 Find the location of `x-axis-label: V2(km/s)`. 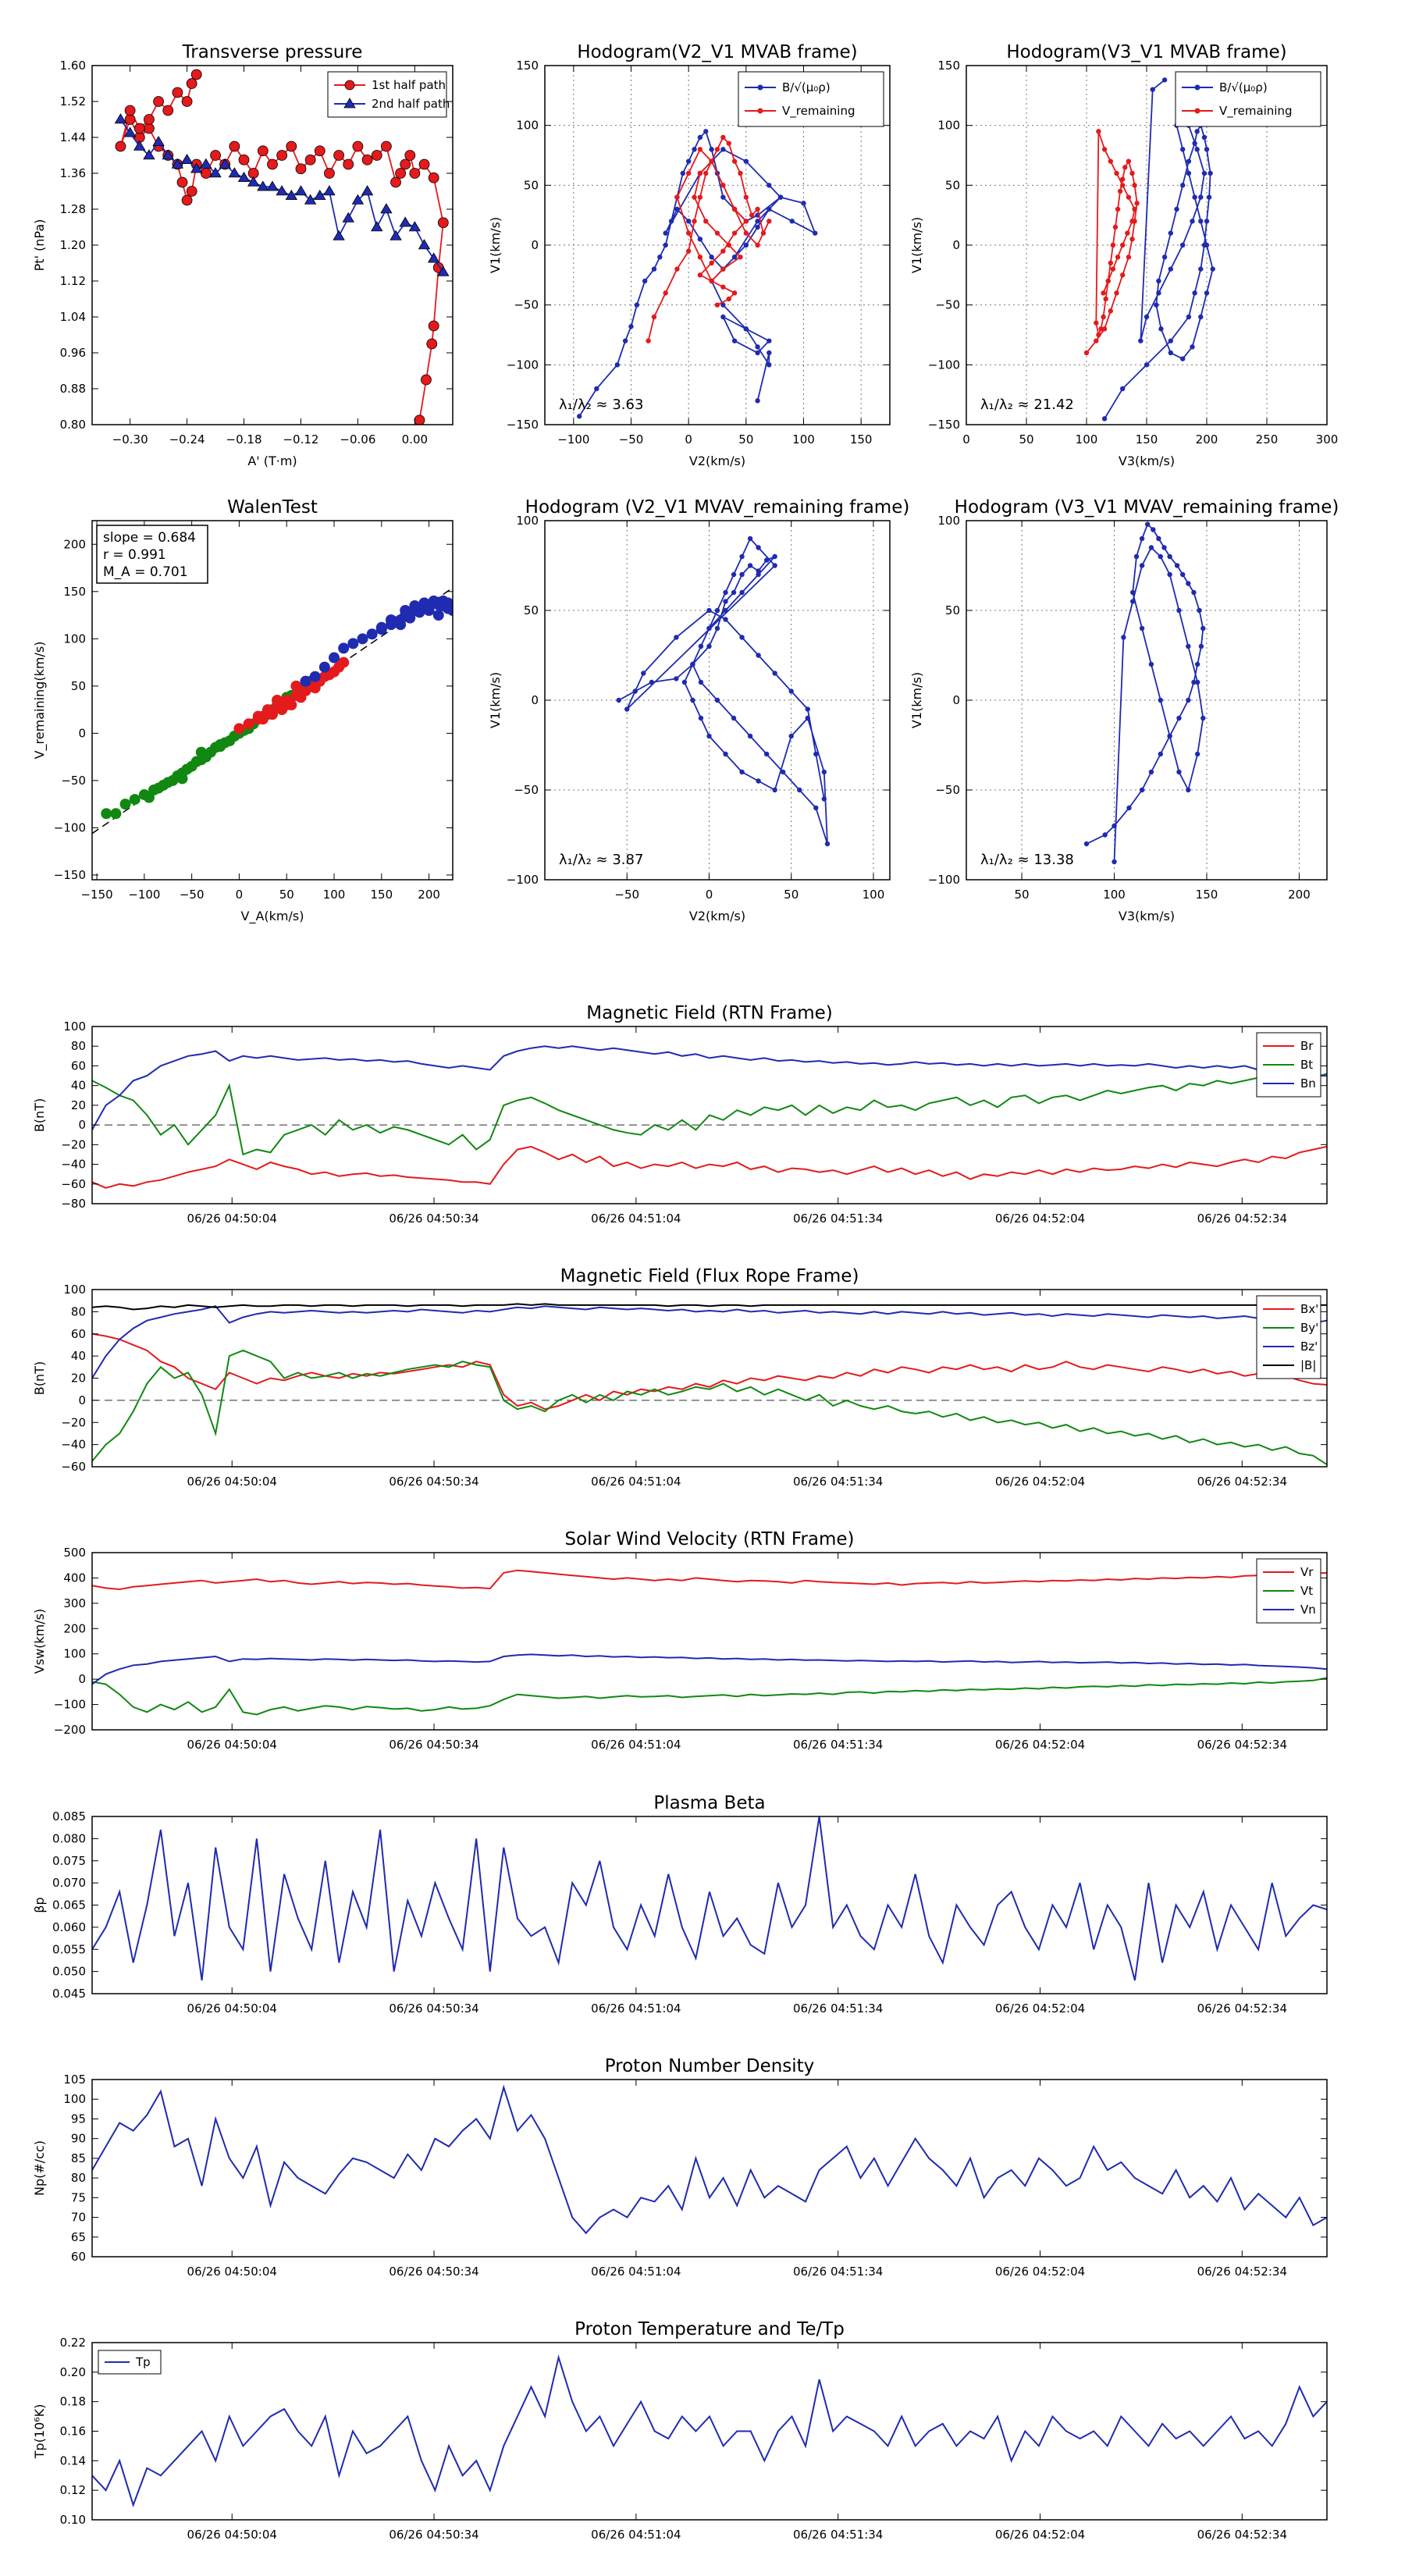

x-axis-label: V2(km/s) is located at coordinates (717, 461).